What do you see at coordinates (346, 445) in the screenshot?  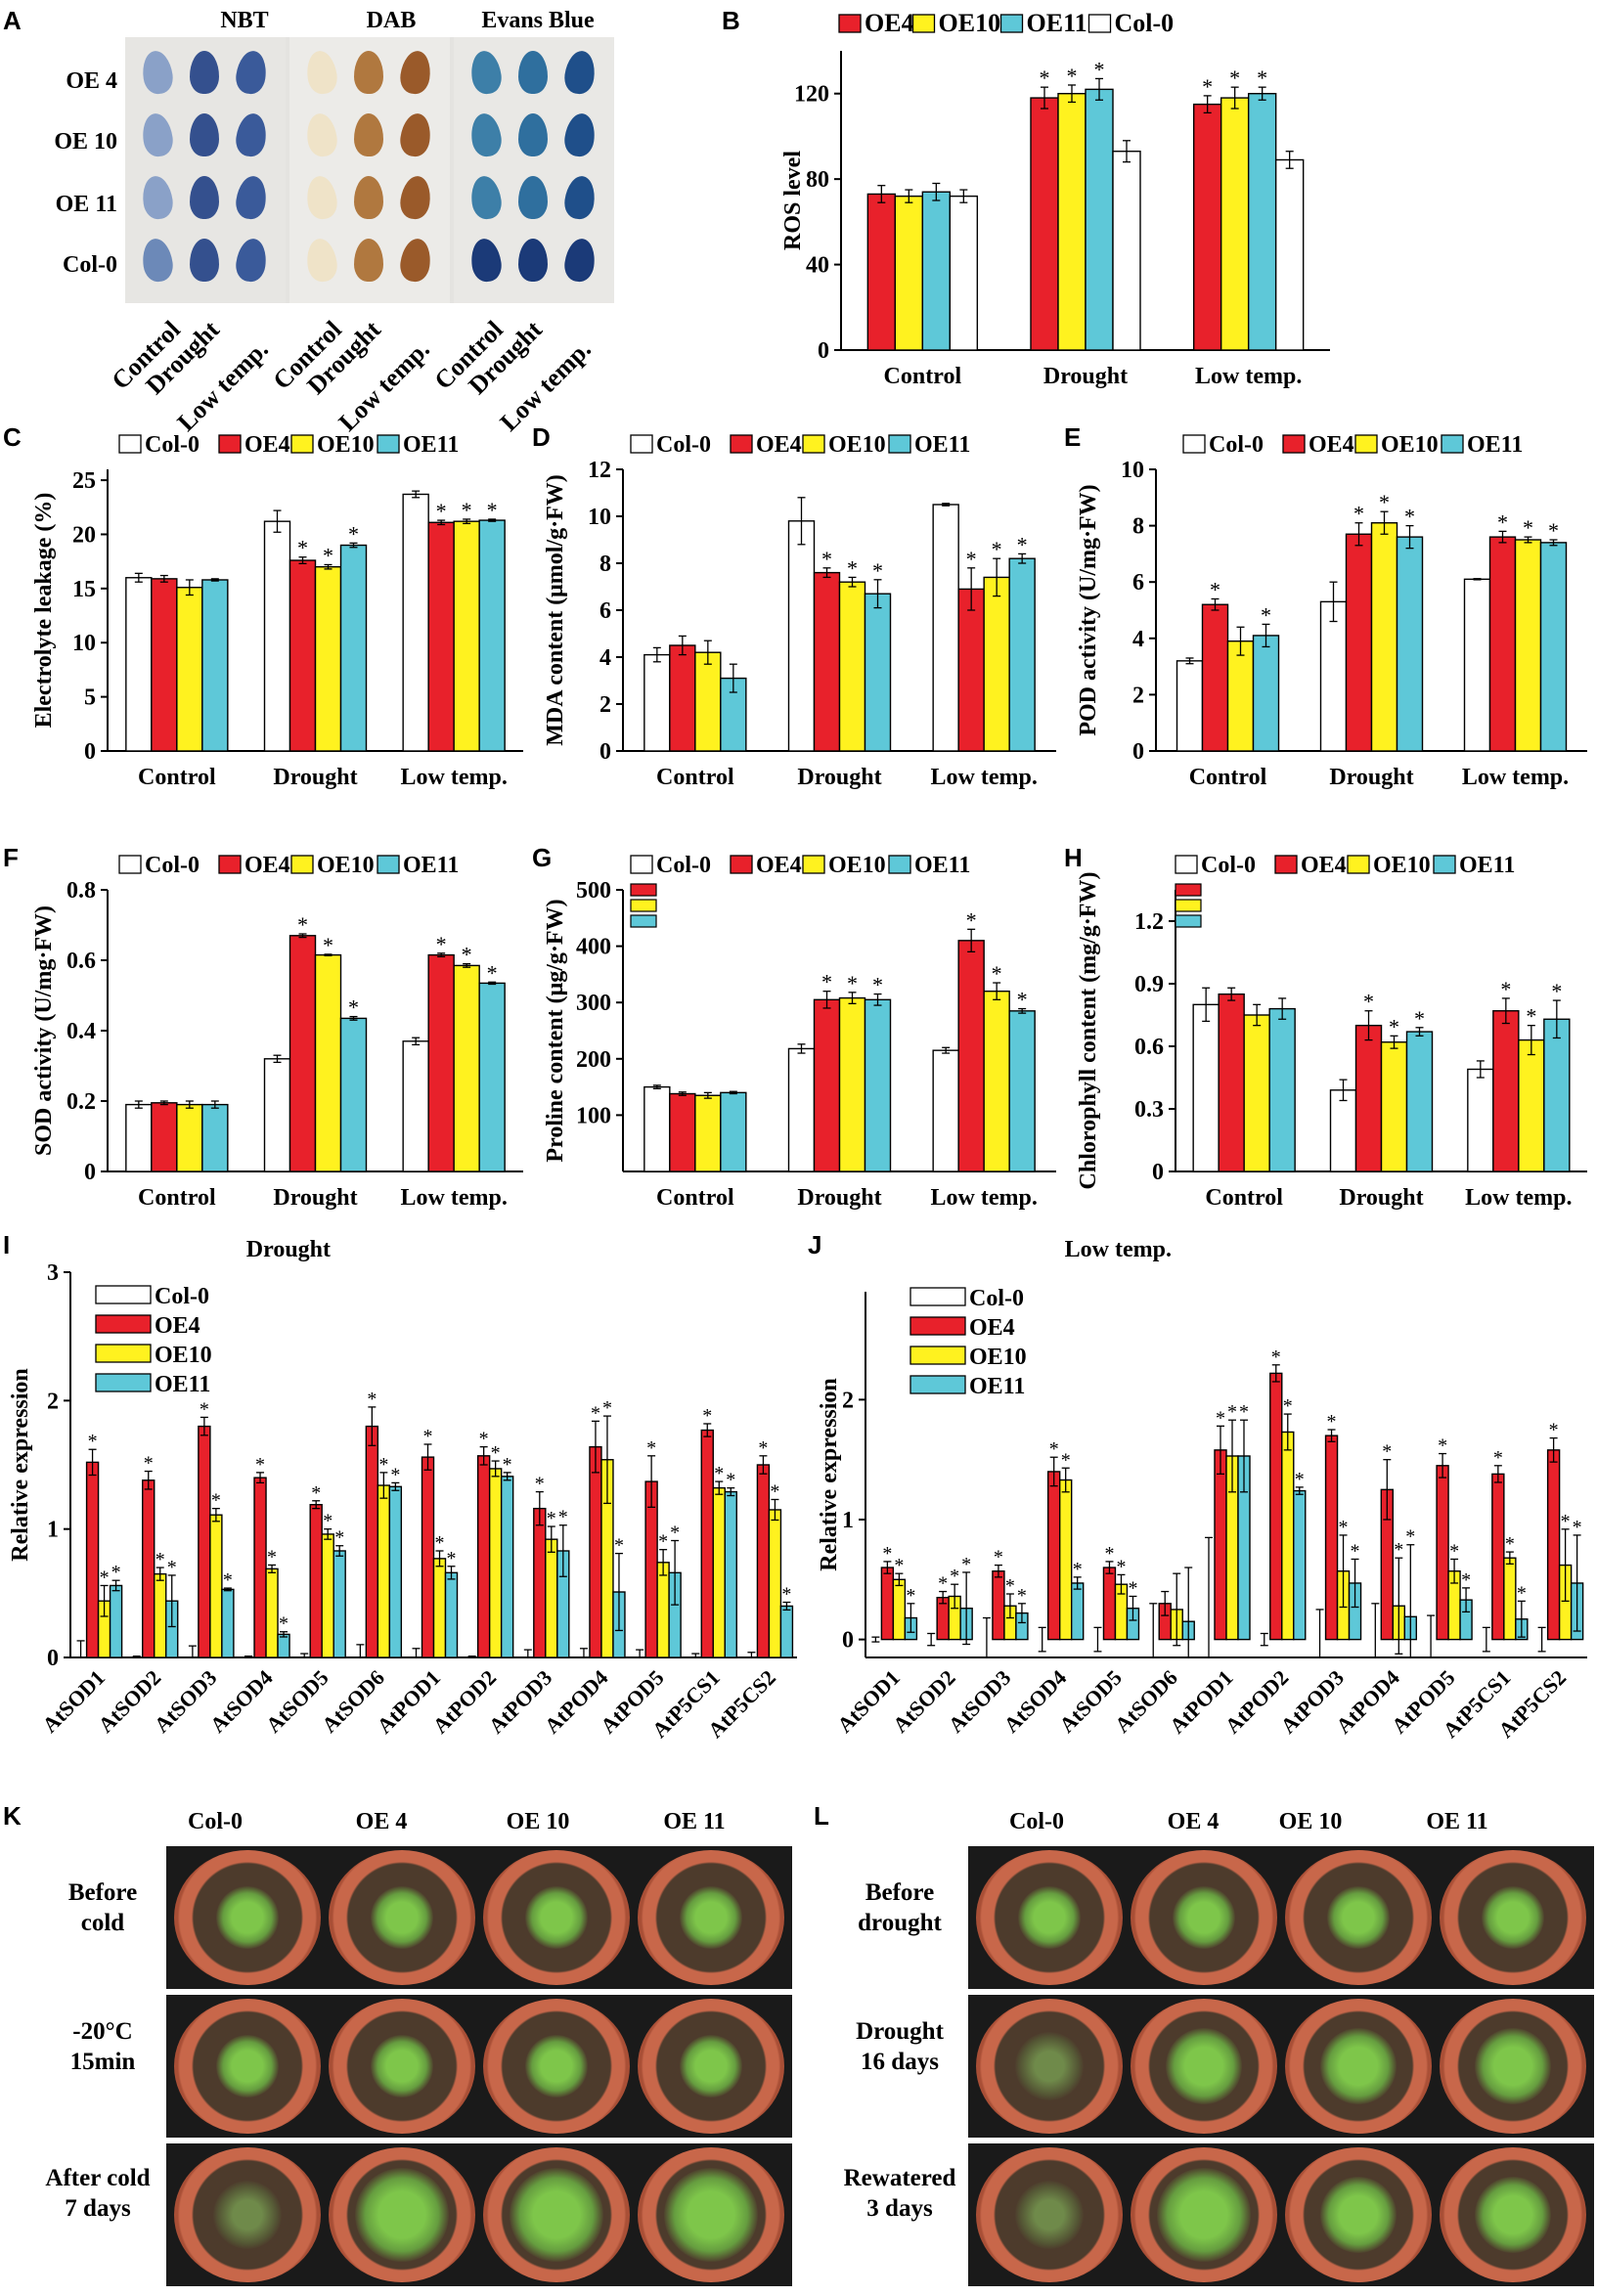 I see `legend-label: OE10` at bounding box center [346, 445].